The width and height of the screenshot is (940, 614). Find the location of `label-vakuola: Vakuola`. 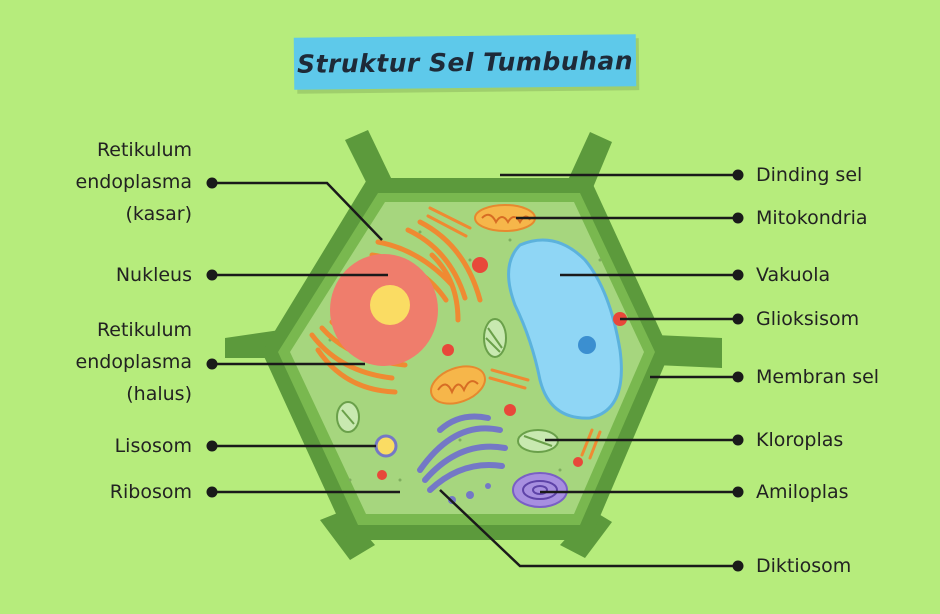

label-vakuola: Vakuola is located at coordinates (793, 275).